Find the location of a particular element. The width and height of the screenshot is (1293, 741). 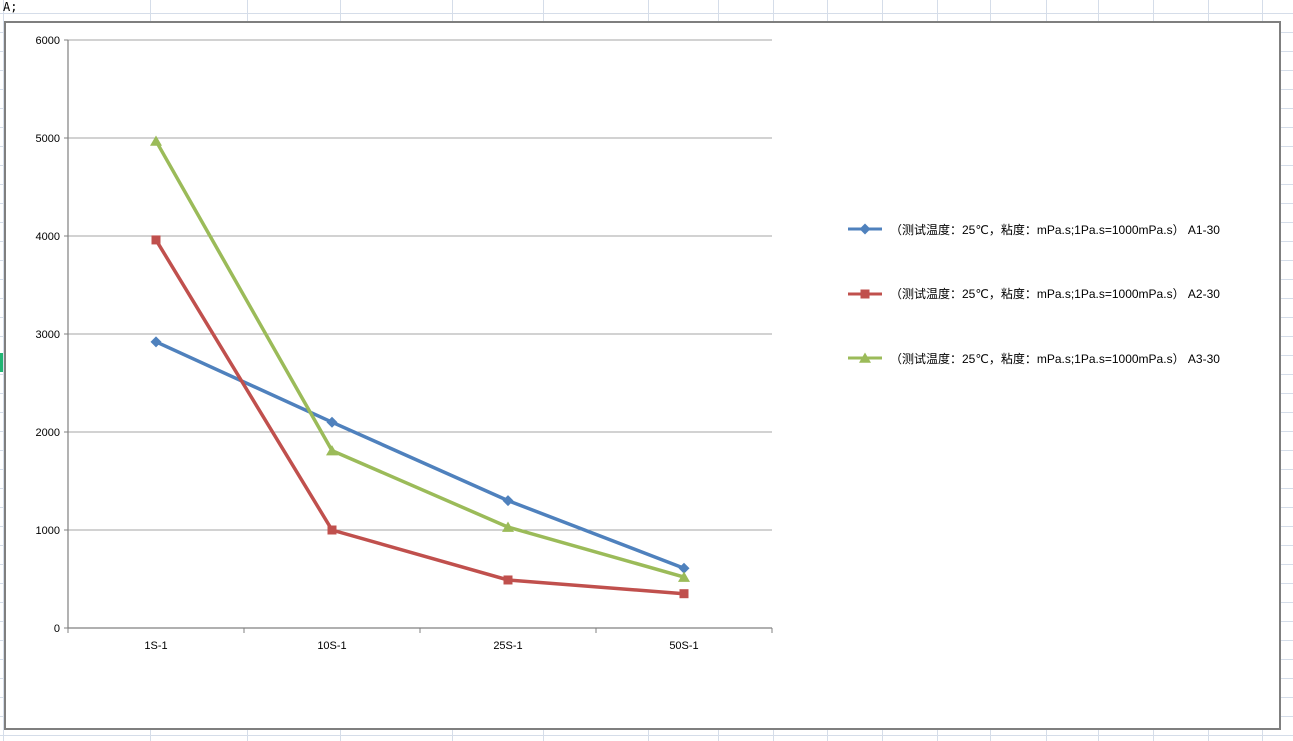

highlighted-cell-strip is located at coordinates (1, 362).